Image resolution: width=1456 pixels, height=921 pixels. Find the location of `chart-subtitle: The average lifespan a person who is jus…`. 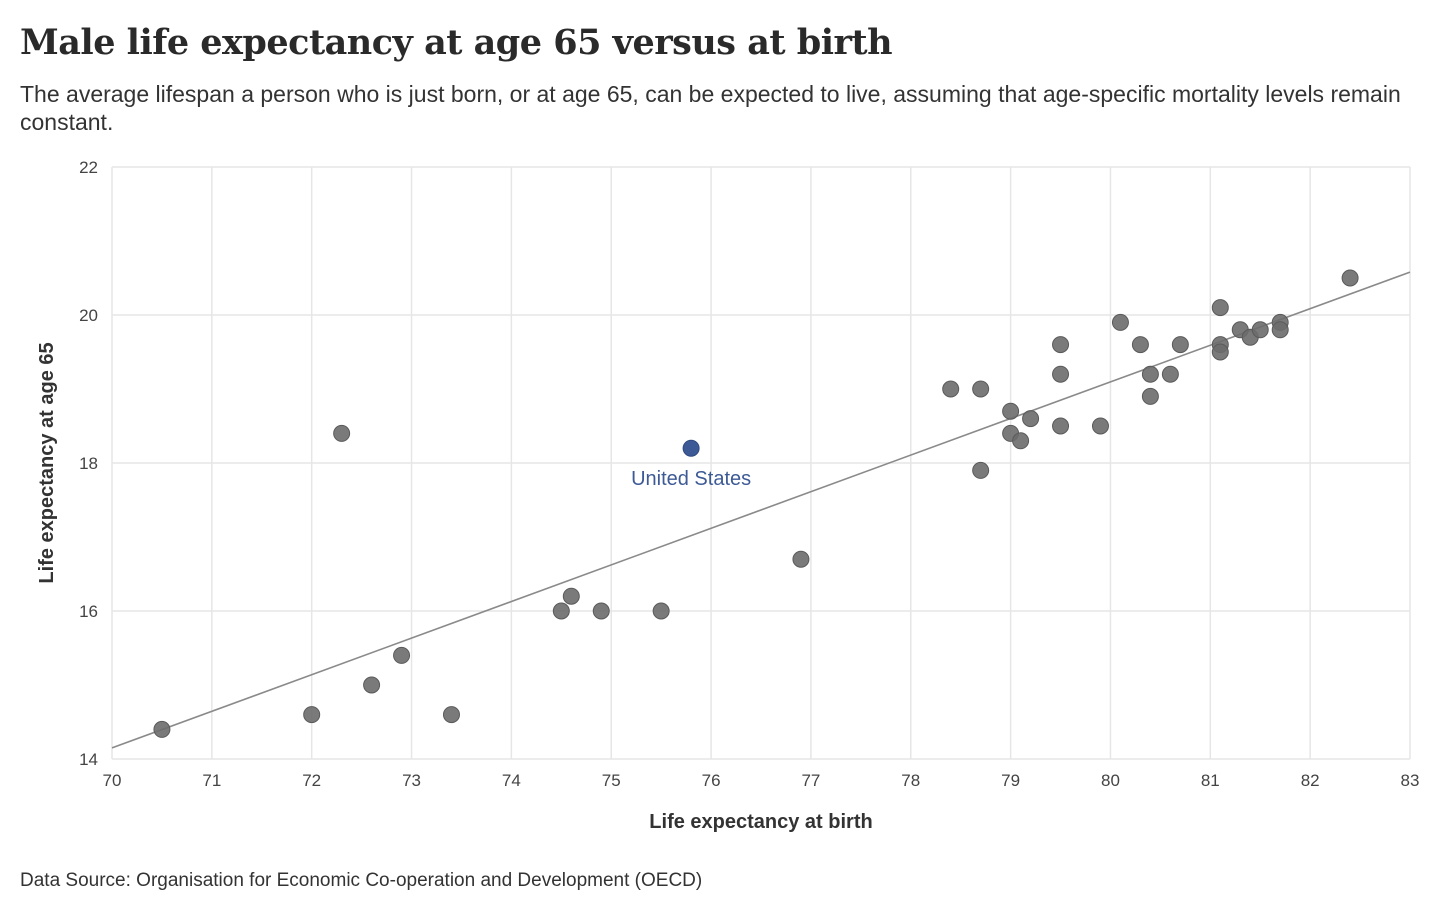

chart-subtitle: The average lifespan a person who is jus… is located at coordinates (710, 108).